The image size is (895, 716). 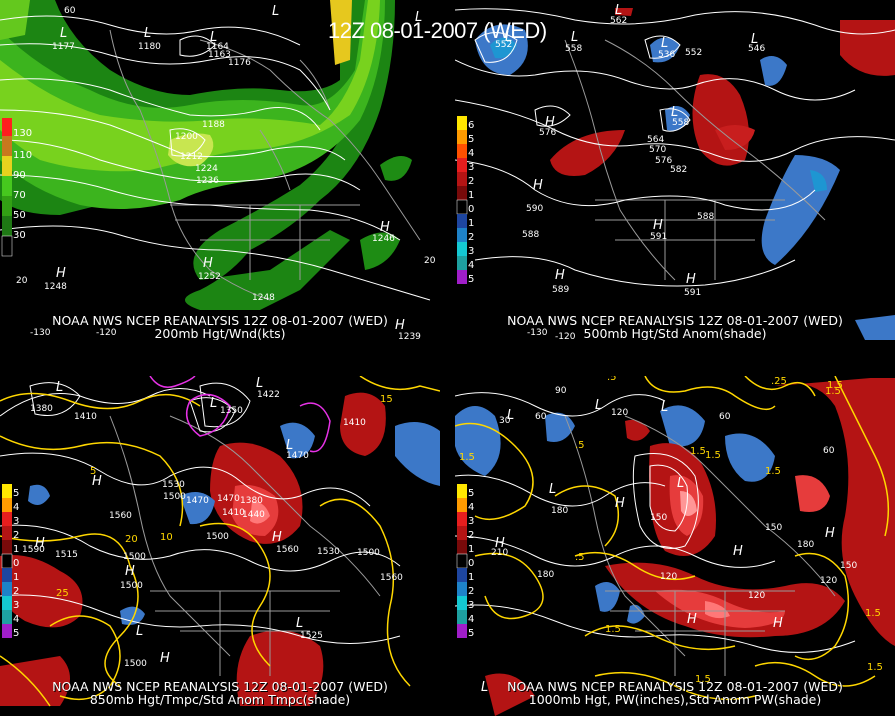 I want to click on height-label: 546, so click(x=757, y=49).